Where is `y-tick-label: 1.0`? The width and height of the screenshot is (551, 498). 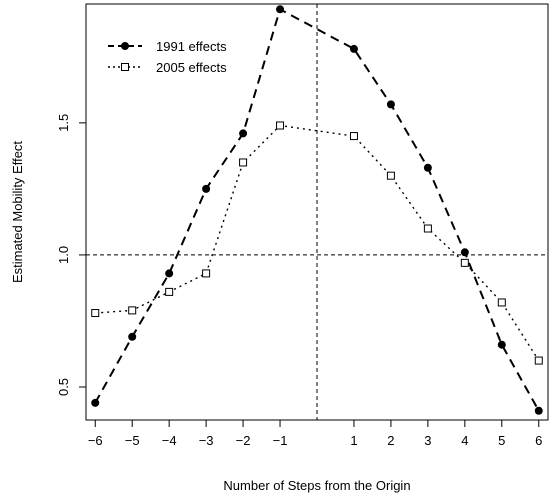
y-tick-label: 1.0 is located at coordinates (63, 255).